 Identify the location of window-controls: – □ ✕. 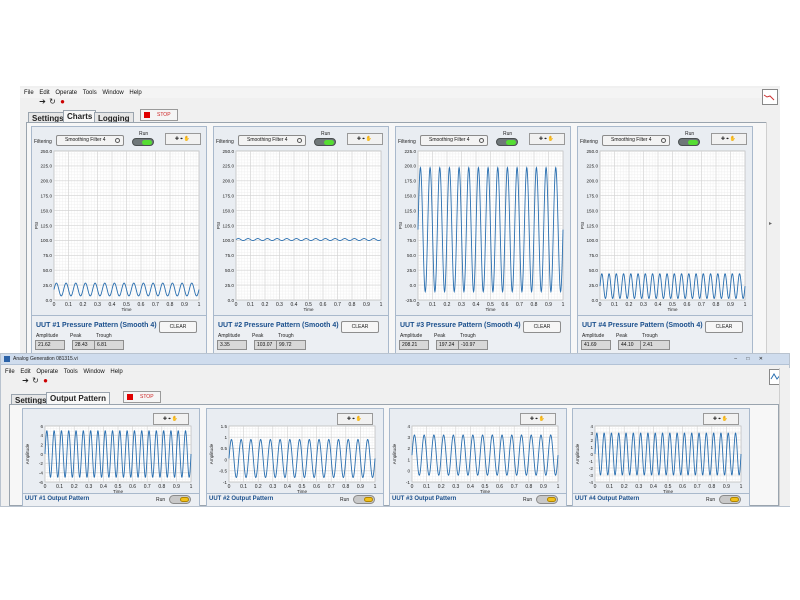
(750, 359).